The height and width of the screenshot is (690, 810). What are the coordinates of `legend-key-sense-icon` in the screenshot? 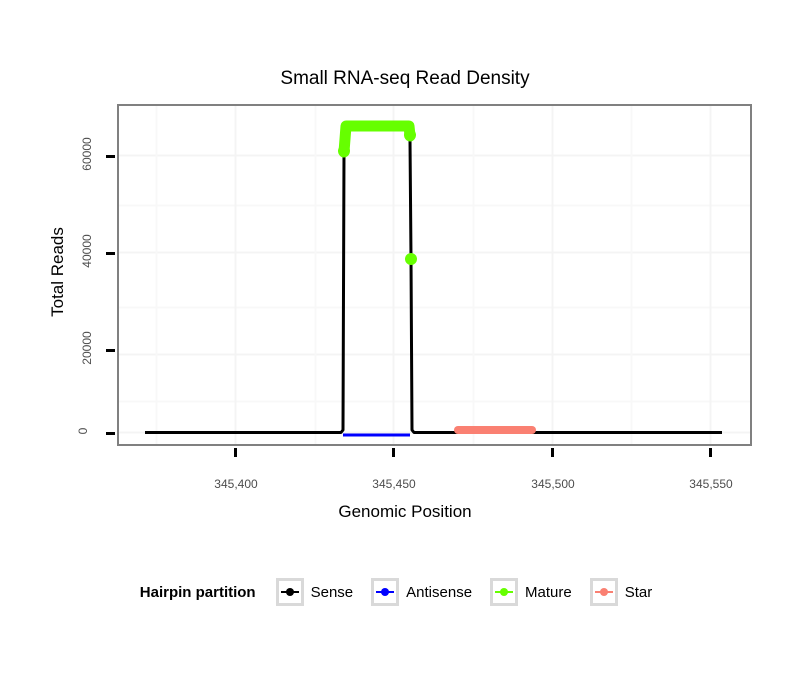 It's located at (289, 592).